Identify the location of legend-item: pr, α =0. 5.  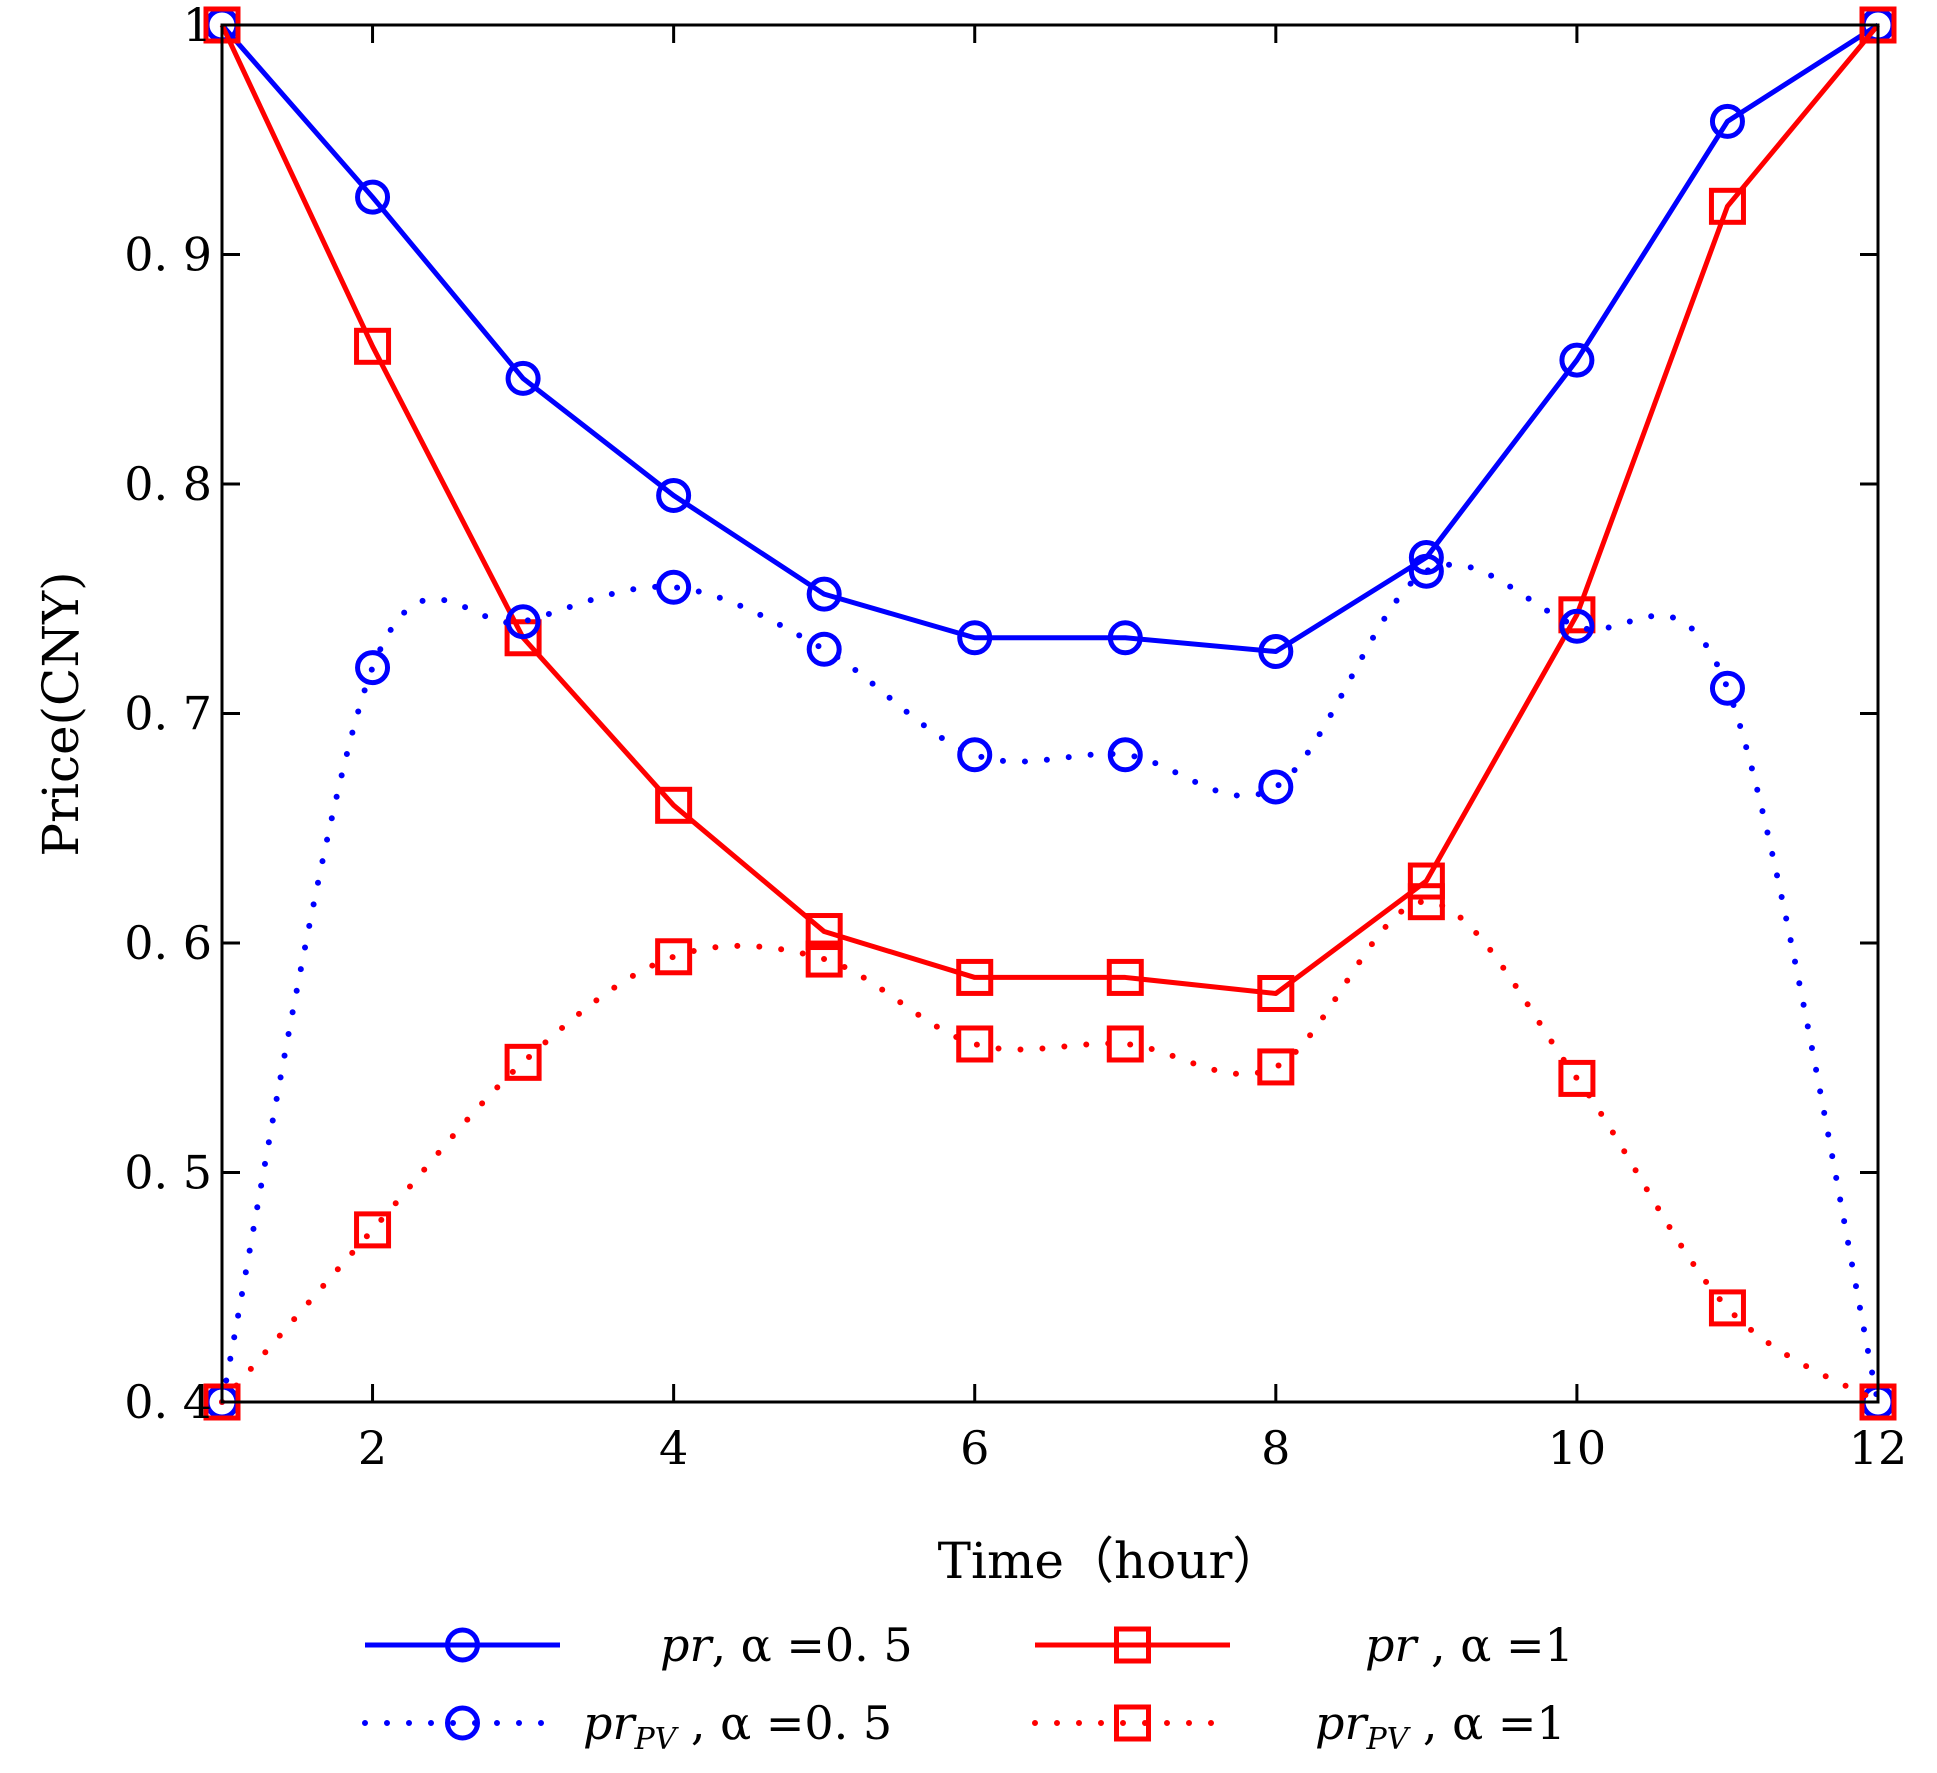
(639, 1645).